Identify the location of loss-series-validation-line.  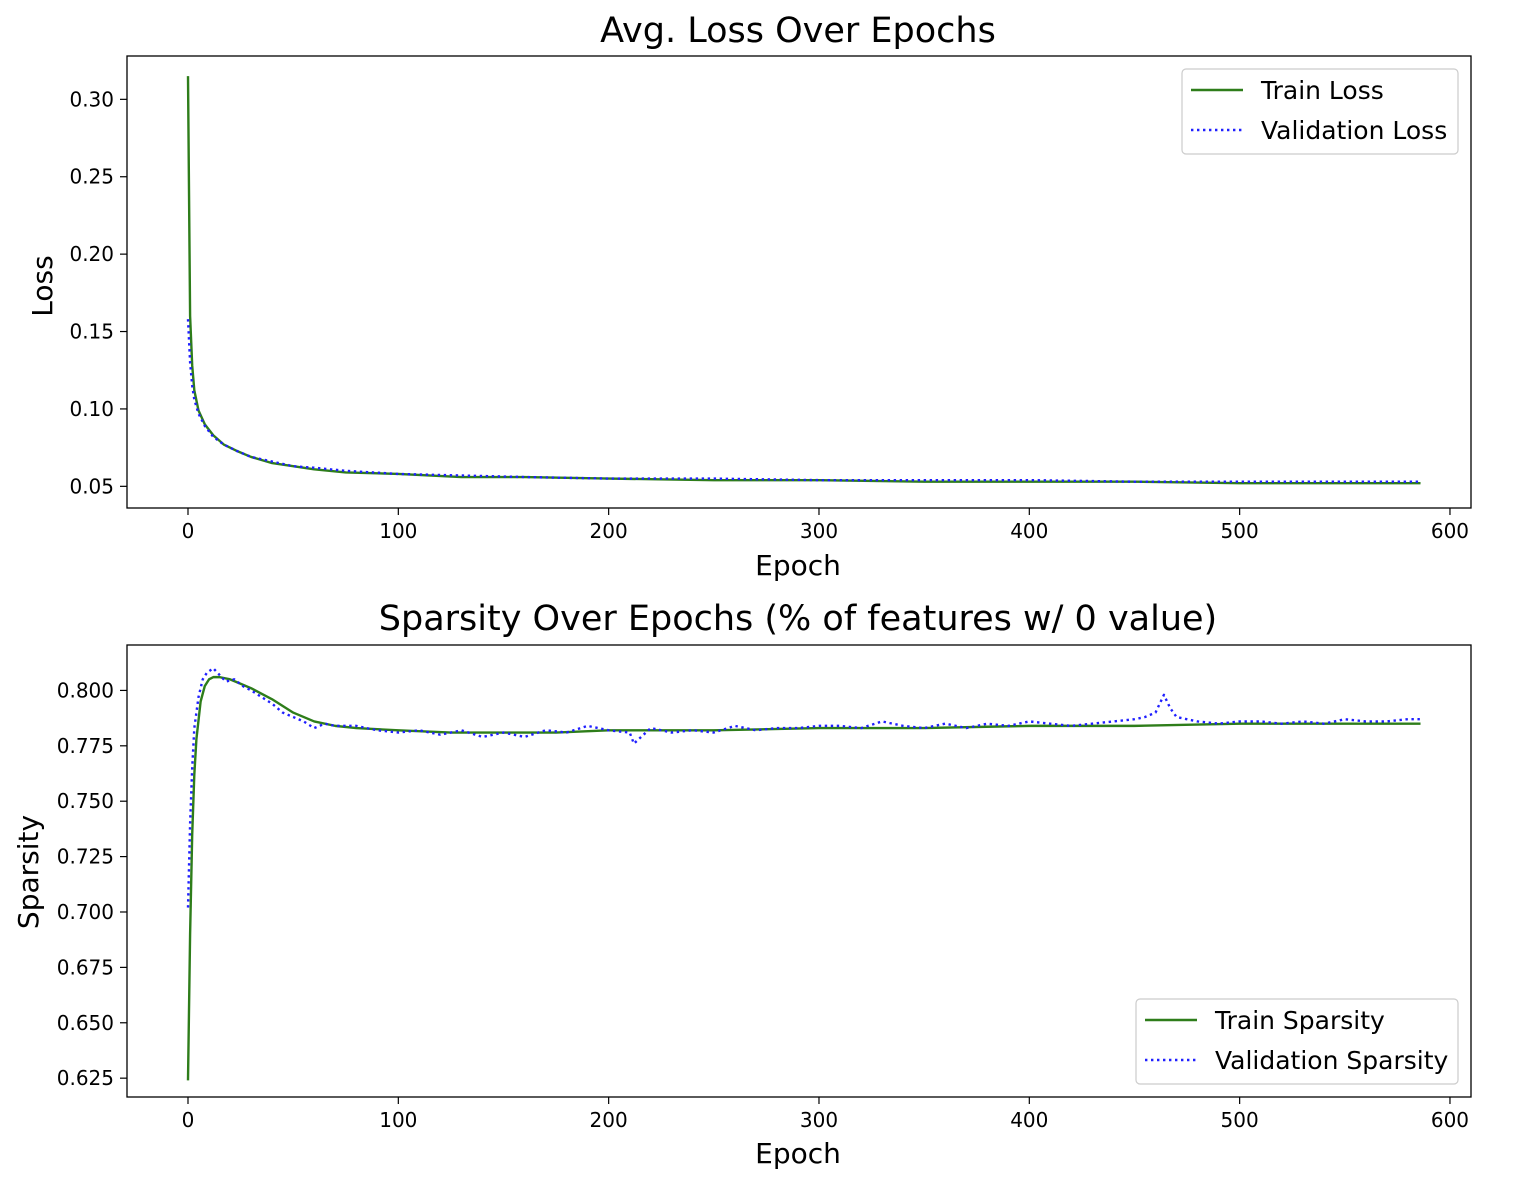
(803, 401).